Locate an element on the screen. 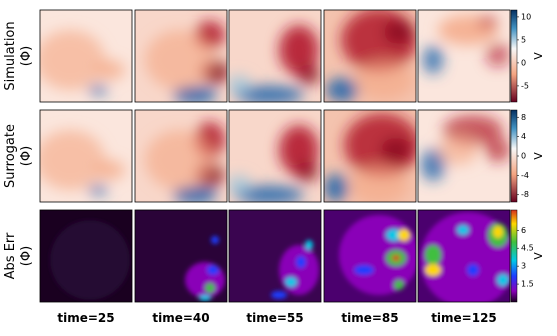 This screenshot has width=557, height=336. column-label: time=55 is located at coordinates (274, 318).